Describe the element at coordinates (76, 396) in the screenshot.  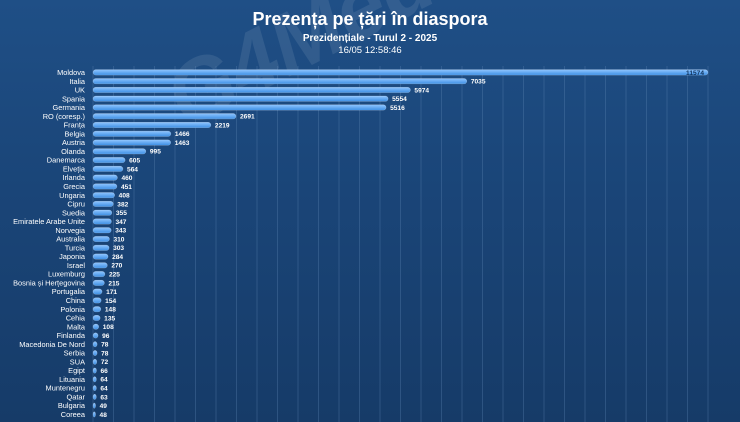
I see `category-label: Qatar` at that location.